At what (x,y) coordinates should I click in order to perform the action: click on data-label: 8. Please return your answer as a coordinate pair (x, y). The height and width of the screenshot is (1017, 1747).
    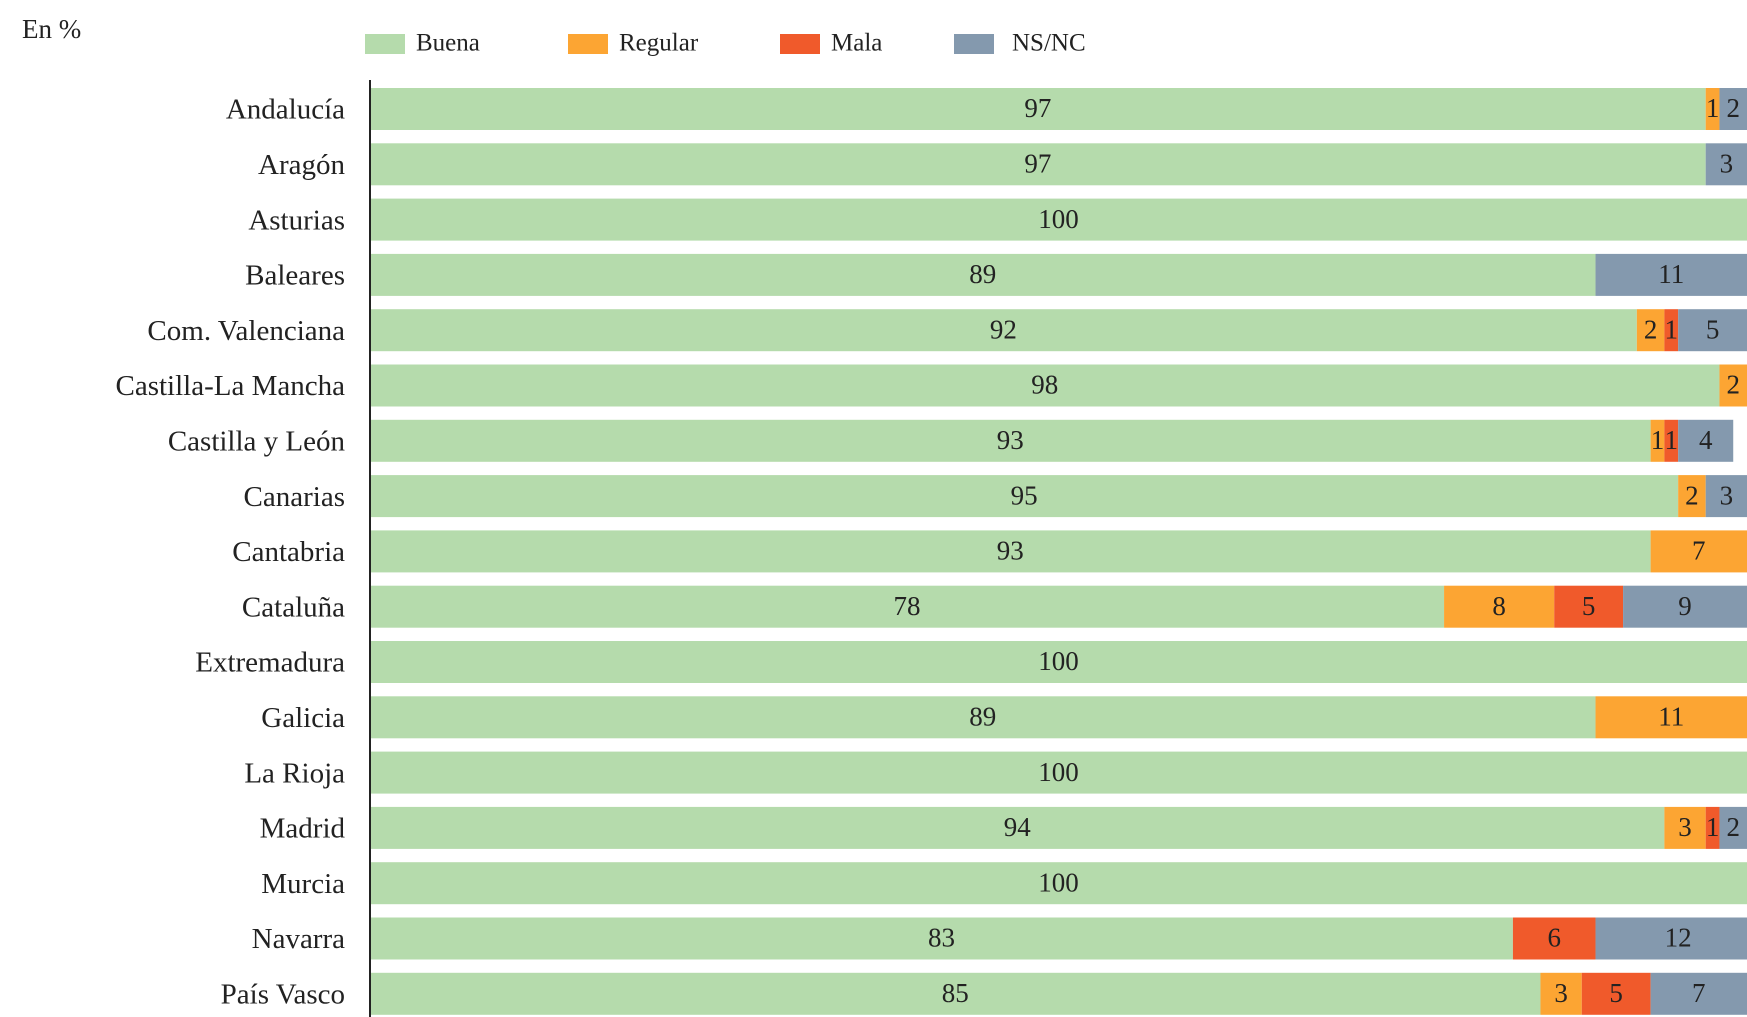
    Looking at the image, I should click on (1499, 606).